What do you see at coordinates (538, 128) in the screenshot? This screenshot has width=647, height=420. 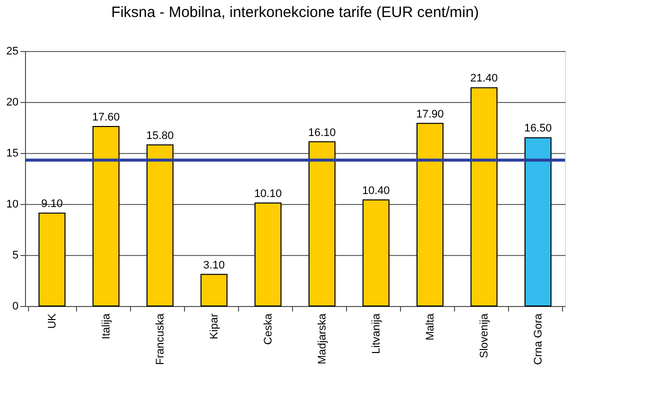 I see `data-label: 16.50` at bounding box center [538, 128].